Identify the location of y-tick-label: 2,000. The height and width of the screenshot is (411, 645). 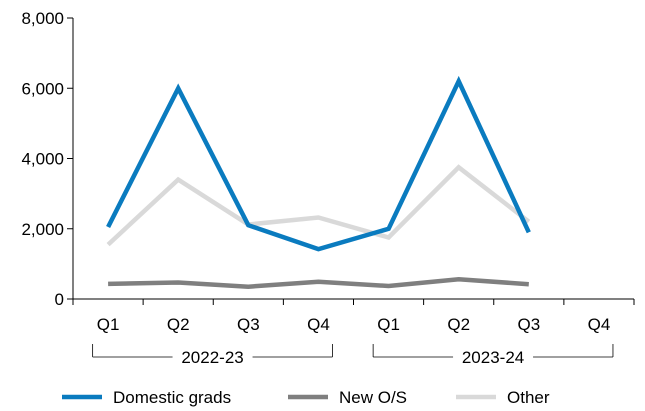
(42, 229).